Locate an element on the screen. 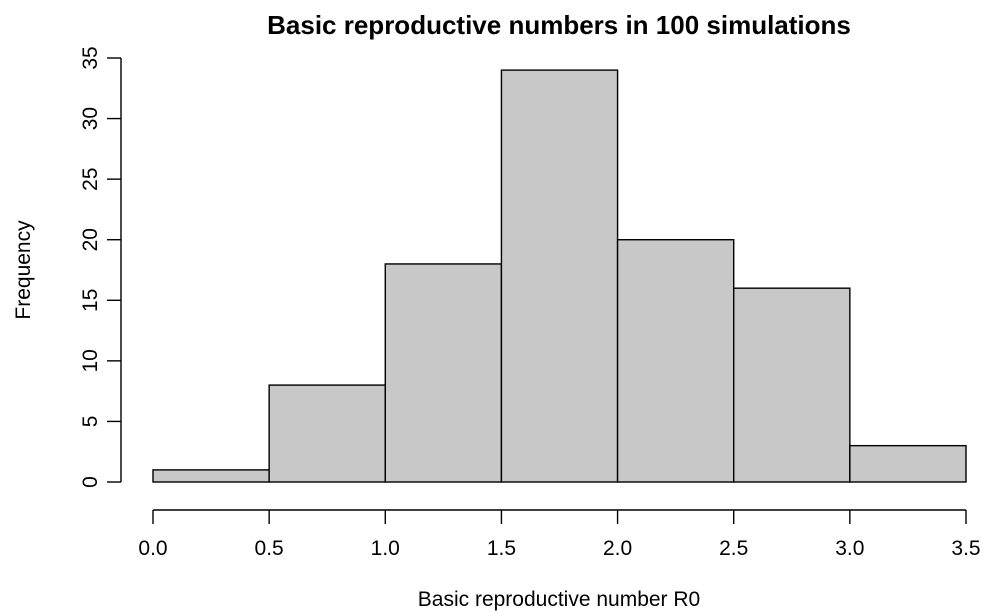 The width and height of the screenshot is (983, 613). y-axis: 0 5 10 15 20 25 30 35 is located at coordinates (100, 267).